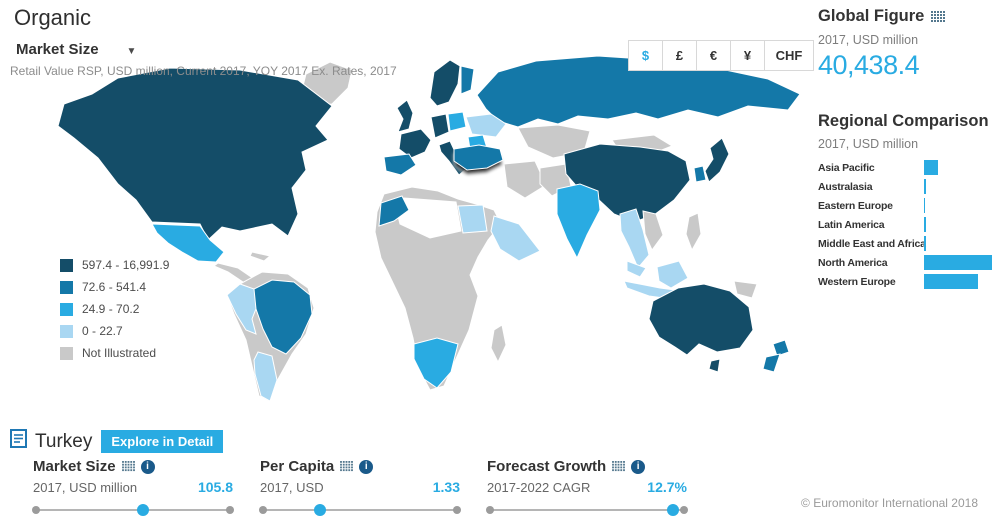 This screenshot has height=527, width=992. What do you see at coordinates (126, 265) in the screenshot?
I see `legend-label: 597.4 - 16,991.9` at bounding box center [126, 265].